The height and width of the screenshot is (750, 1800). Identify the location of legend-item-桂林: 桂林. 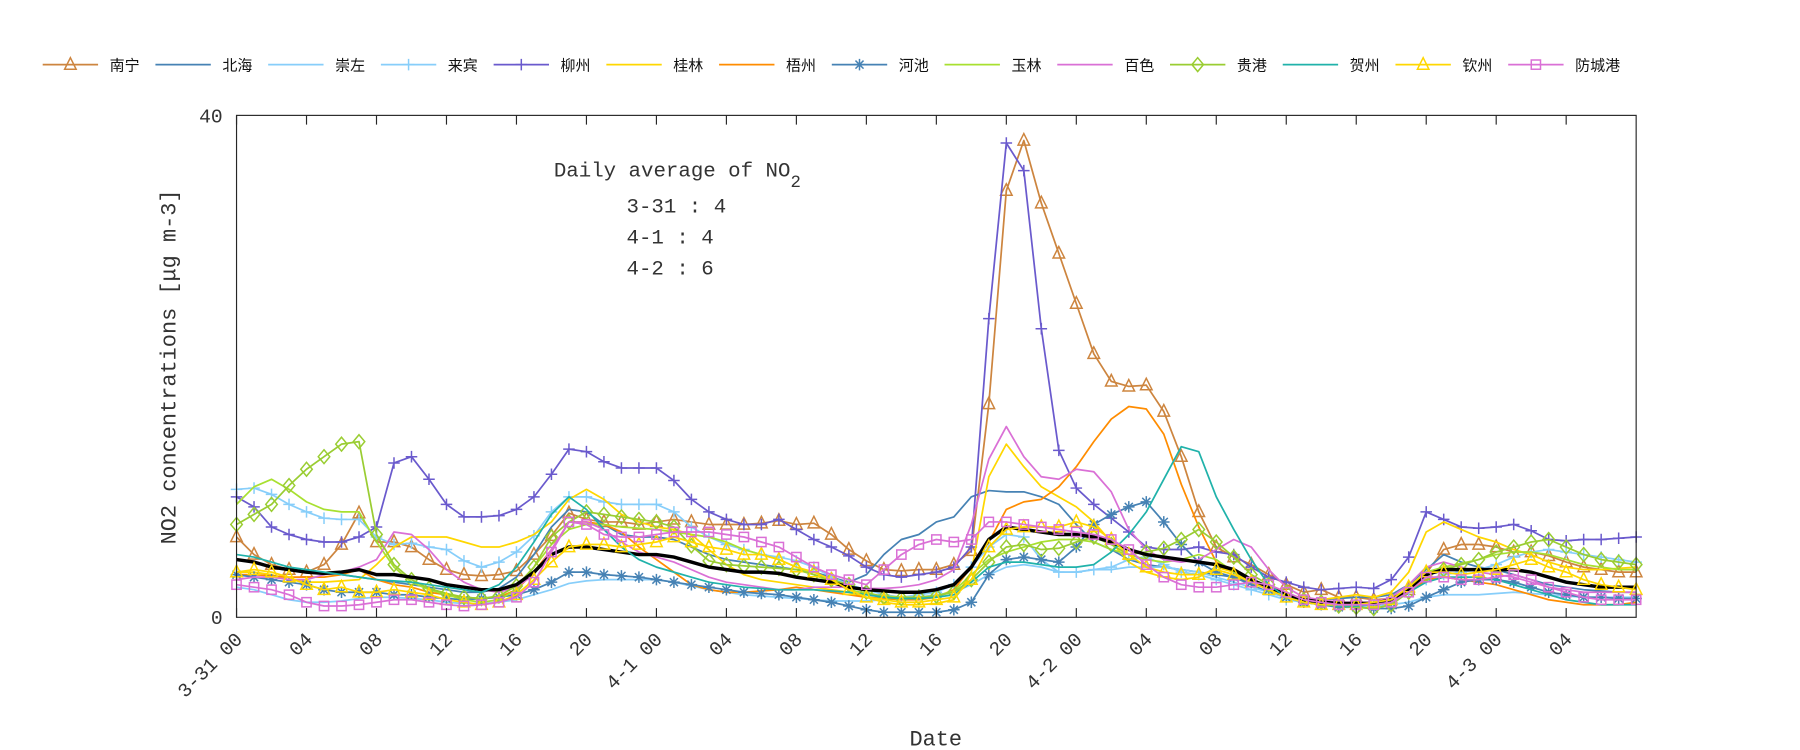
(654, 65).